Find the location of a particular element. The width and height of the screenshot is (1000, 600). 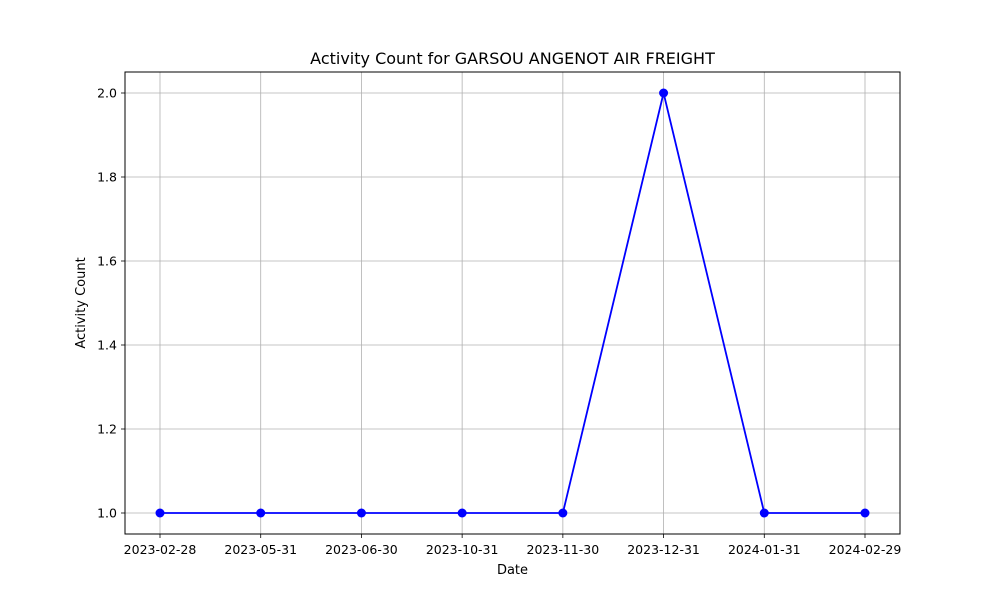

y-tick-label: 1.2 is located at coordinates (107, 429).